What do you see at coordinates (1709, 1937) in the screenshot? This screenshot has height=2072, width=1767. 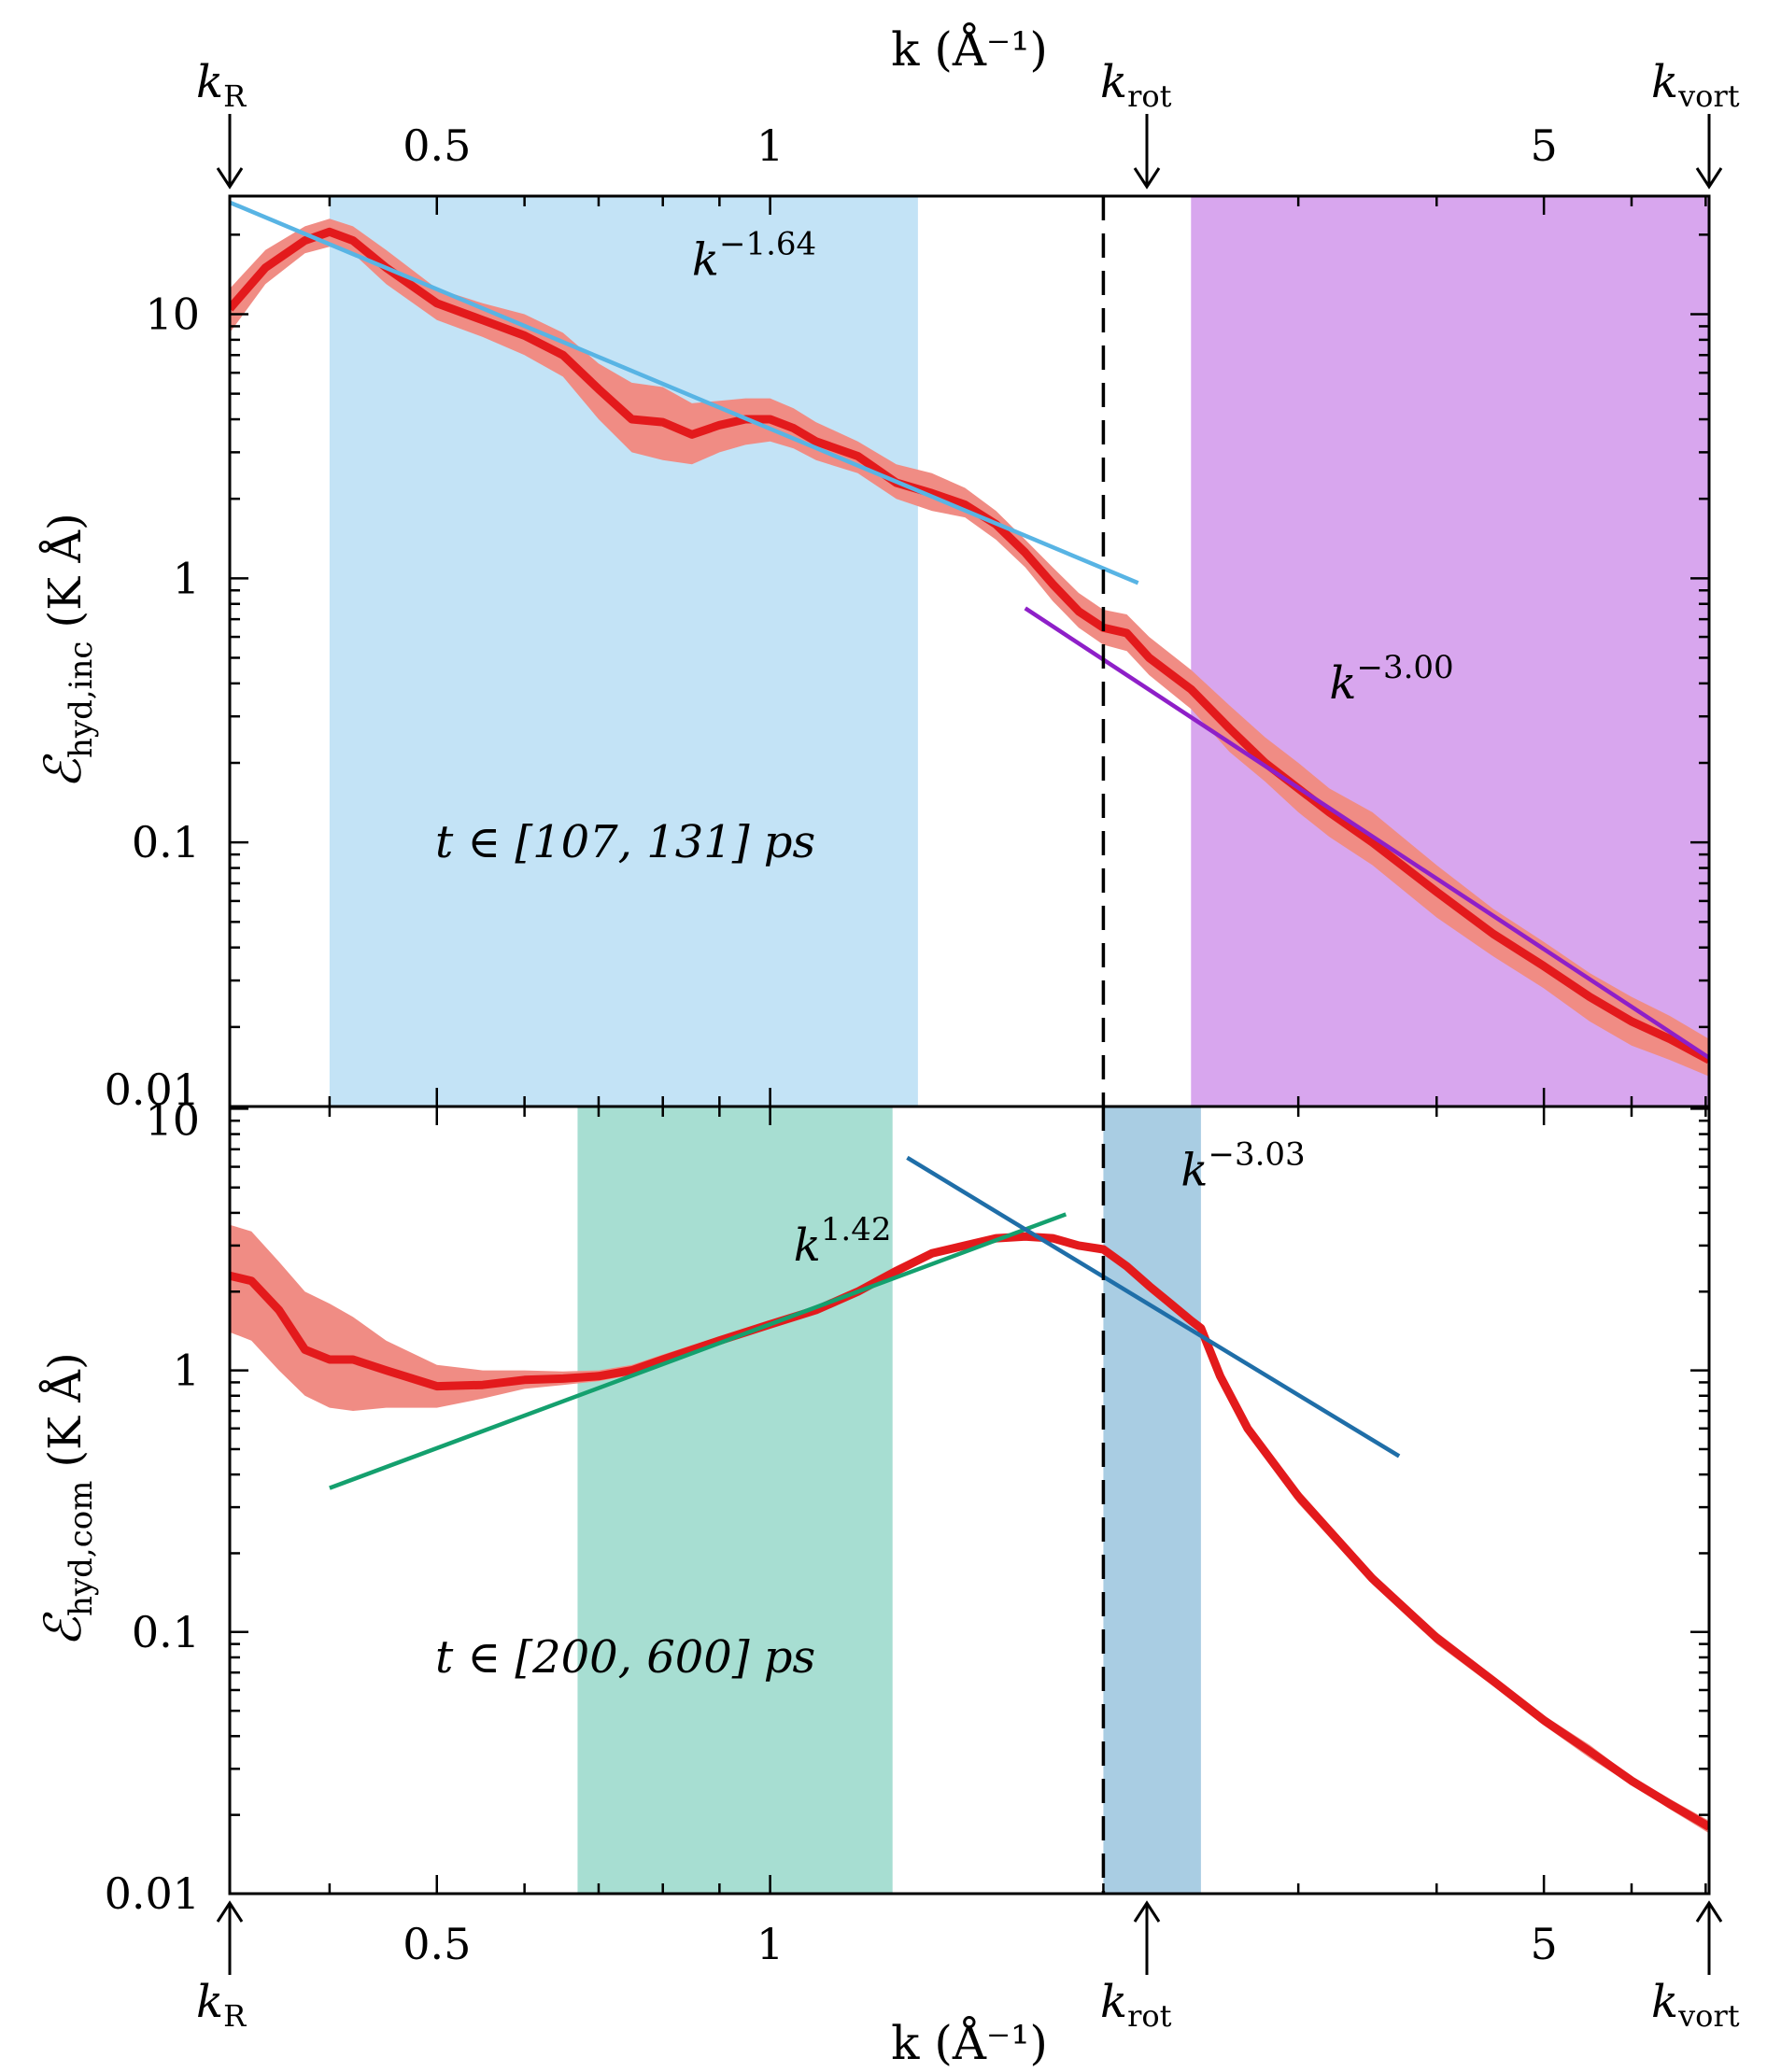 I see `k-vort-bottom-arrow` at bounding box center [1709, 1937].